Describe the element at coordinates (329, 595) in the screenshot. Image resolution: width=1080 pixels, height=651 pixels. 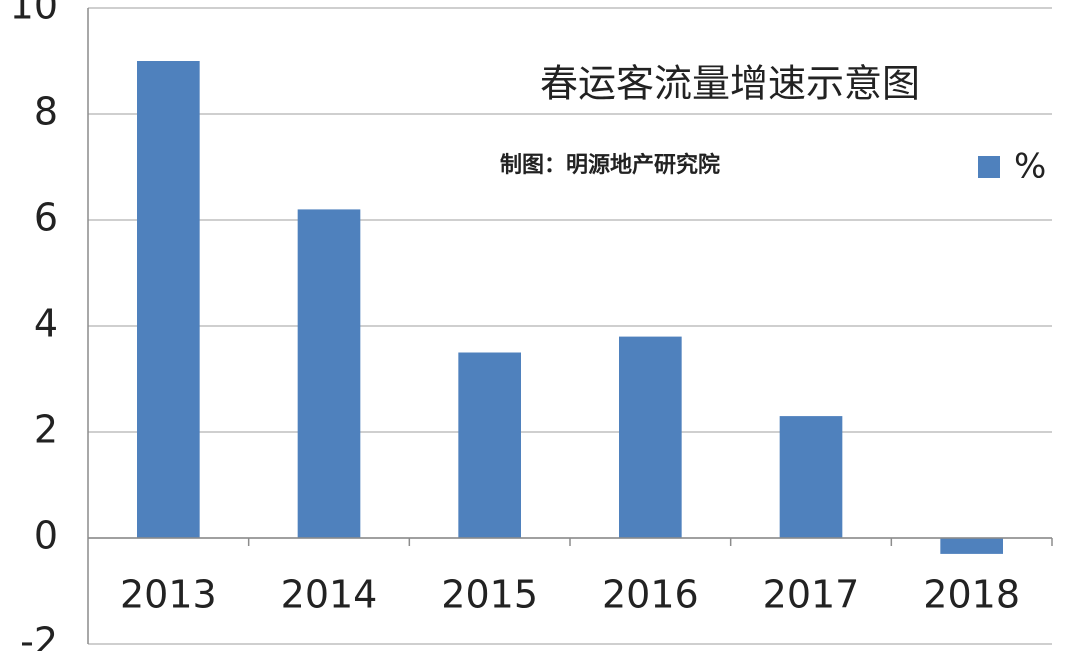
I see `x-tick-label: 2014` at that location.